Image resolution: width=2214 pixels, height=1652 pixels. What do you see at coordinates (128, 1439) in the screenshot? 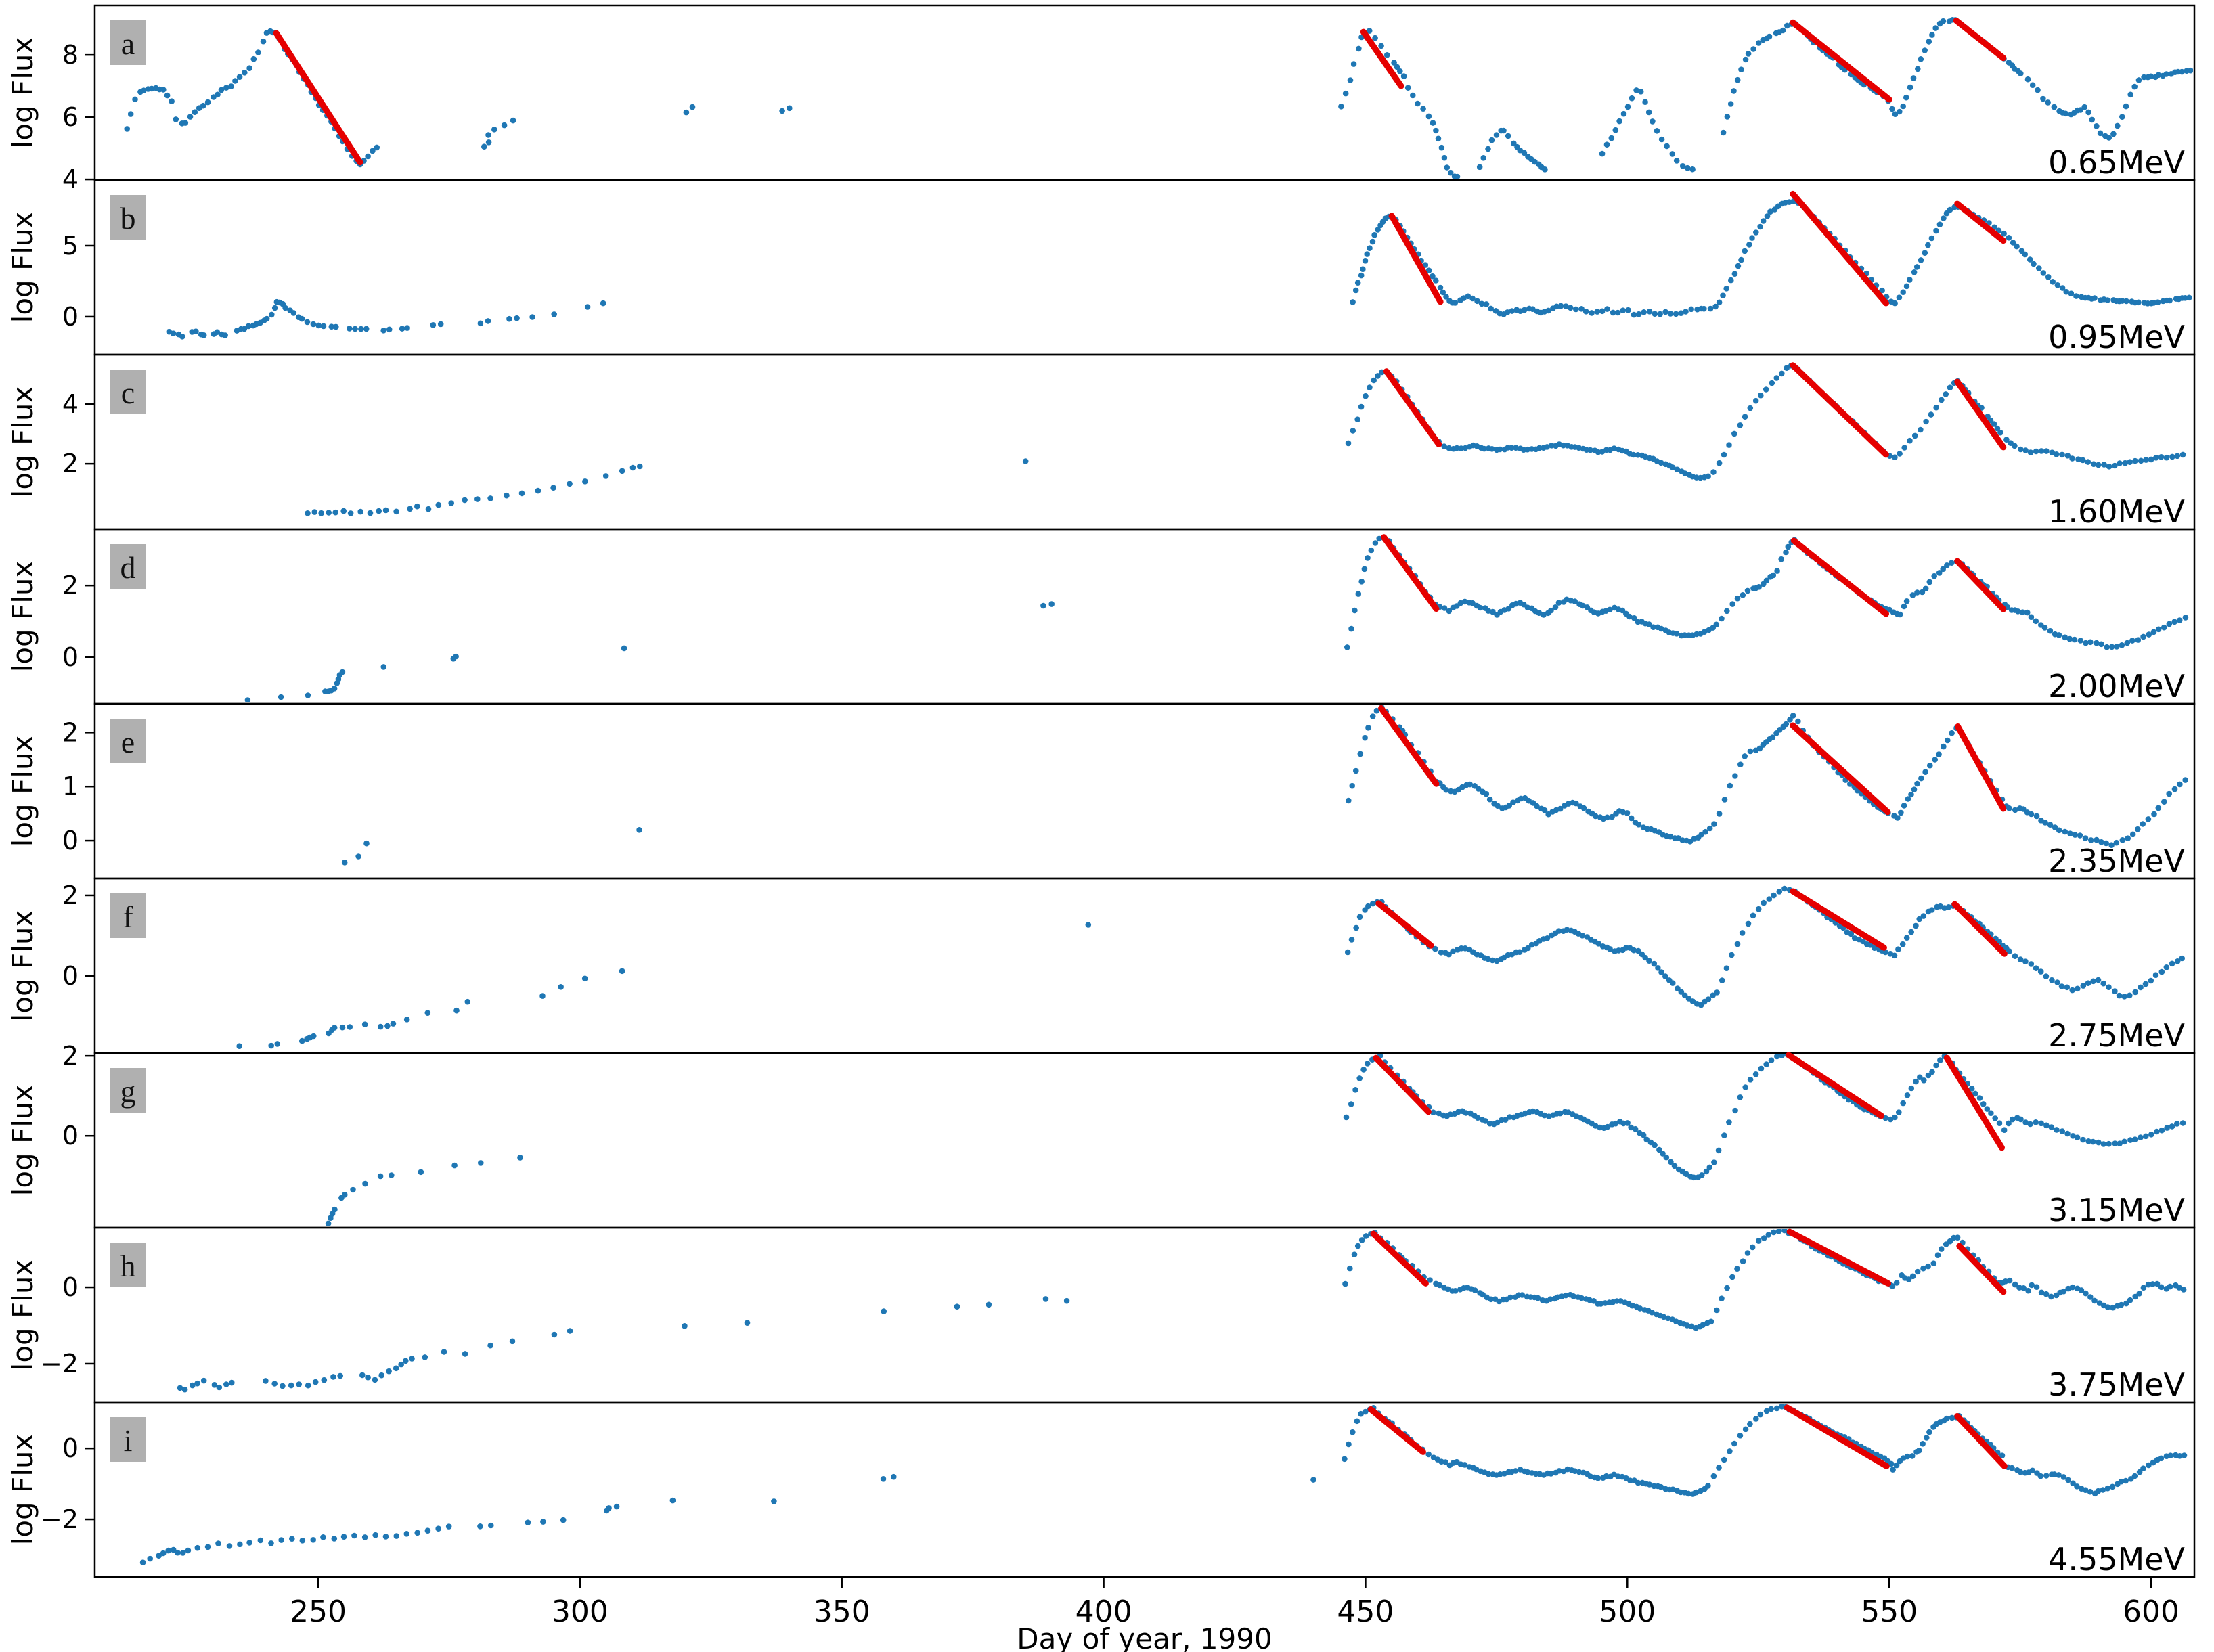
I see `panel-label-box` at bounding box center [128, 1439].